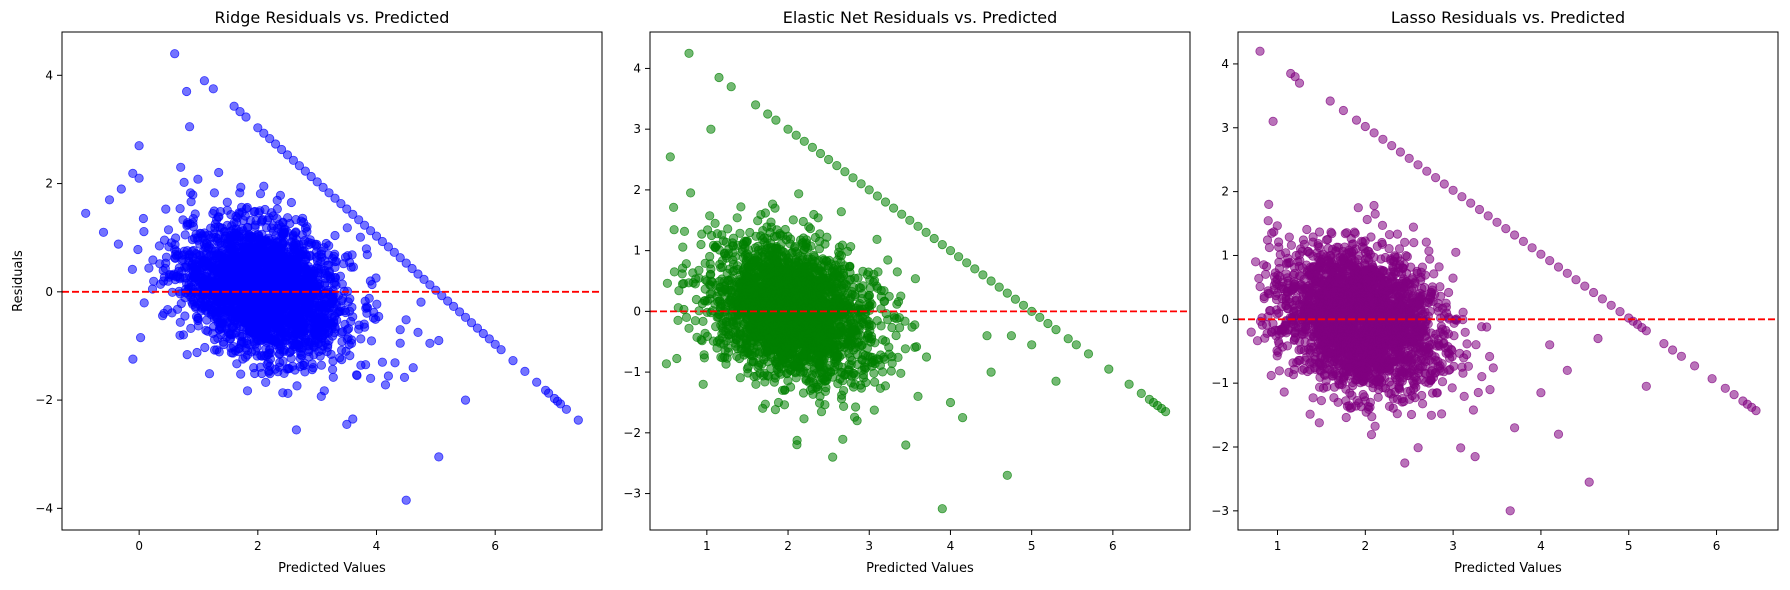 The image size is (1790, 590). Describe the element at coordinates (495, 546) in the screenshot. I see `x-tick-label: 6` at that location.